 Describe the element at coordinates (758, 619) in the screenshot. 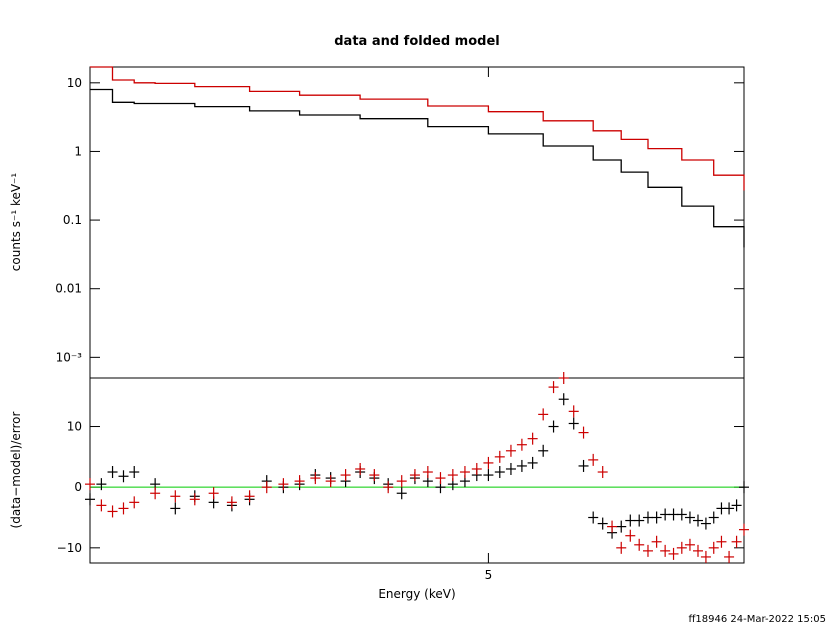

I see `footer-timestamp: ff18946 24-Mar-2022 15:05` at that location.